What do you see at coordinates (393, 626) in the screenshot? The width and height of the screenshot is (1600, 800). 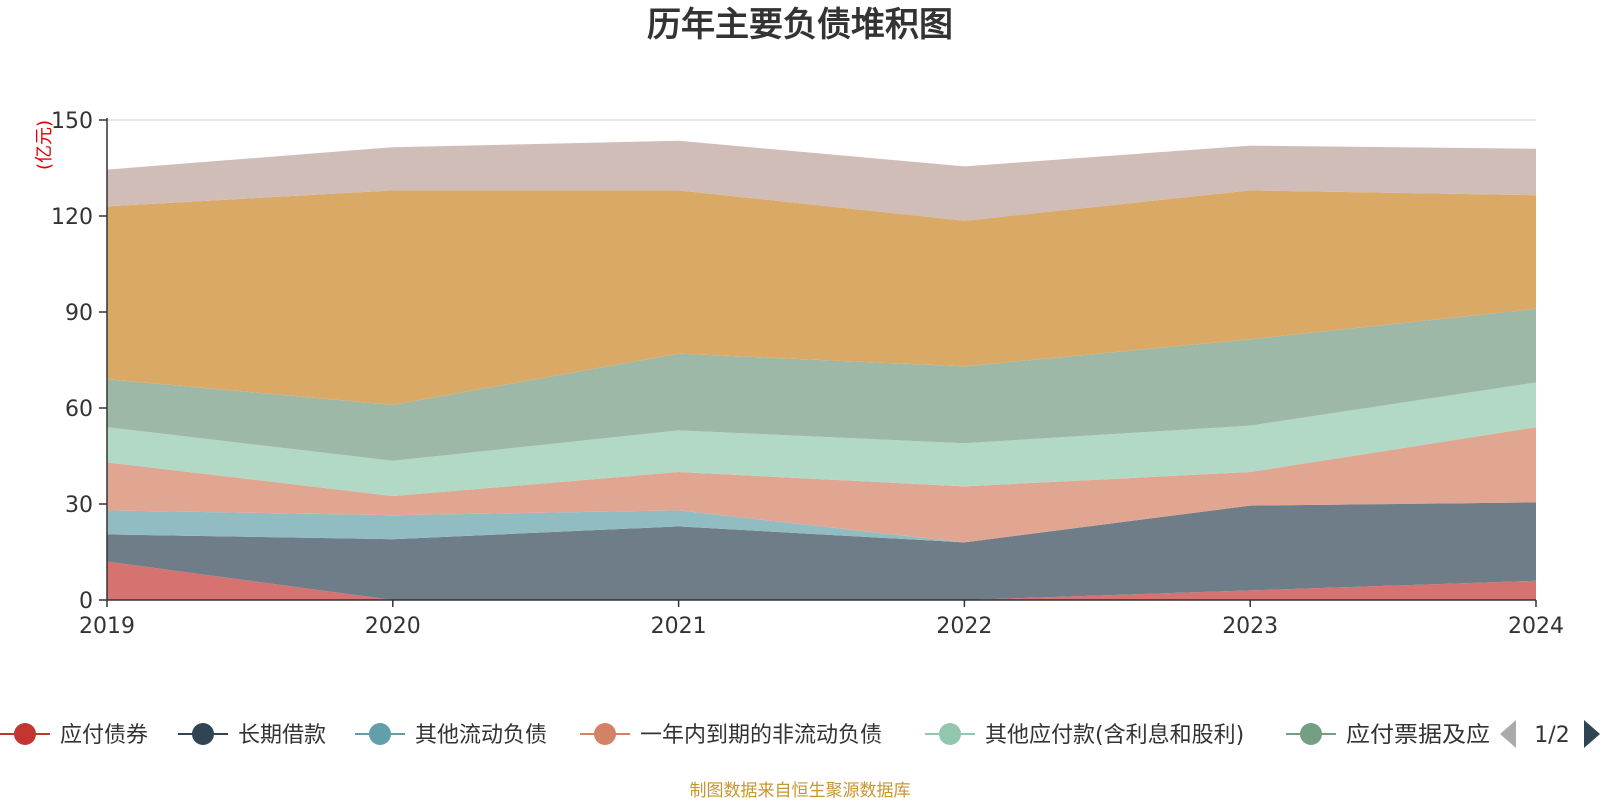 I see `x-tick-label: 2020` at bounding box center [393, 626].